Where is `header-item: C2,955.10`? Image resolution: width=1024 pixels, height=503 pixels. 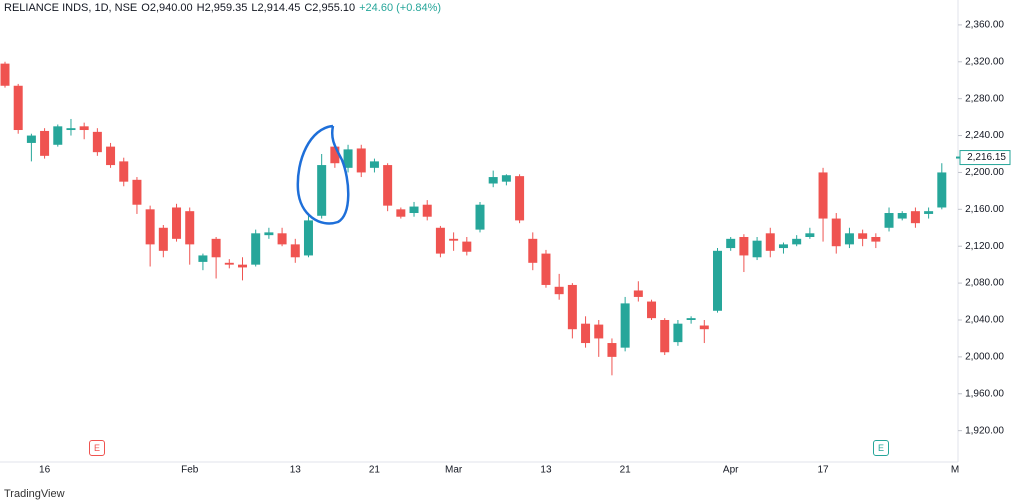 header-item: C2,955.10 is located at coordinates (330, 8).